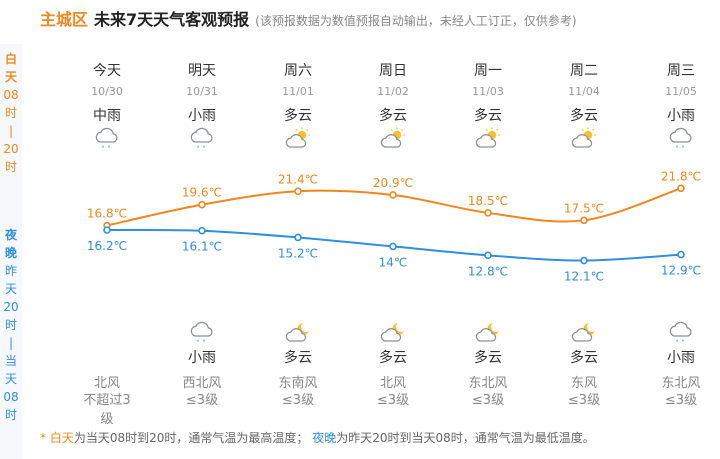  What do you see at coordinates (191, 438) in the screenshot?
I see `footnote-day-text: 为当天08时到20时，通常气温为最高温度；` at bounding box center [191, 438].